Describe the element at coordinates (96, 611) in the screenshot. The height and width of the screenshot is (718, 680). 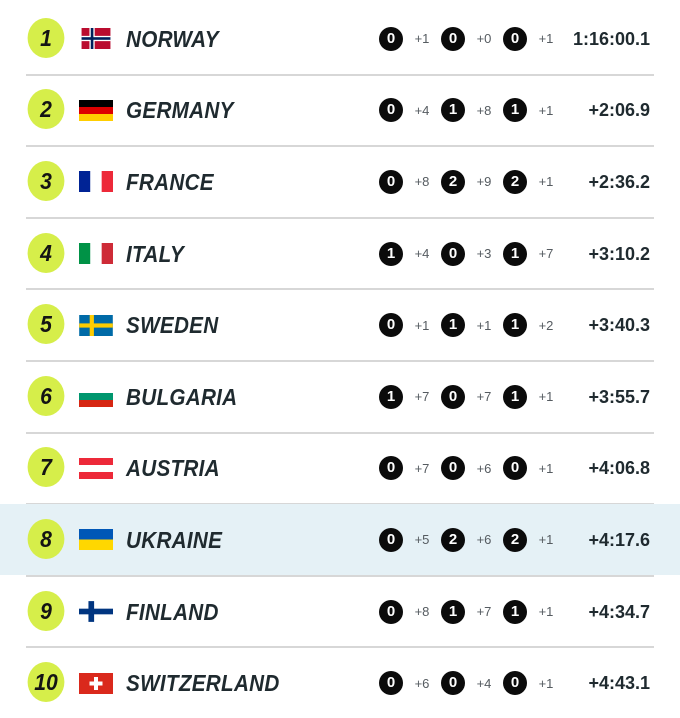
I see `flag-finland-icon` at that location.